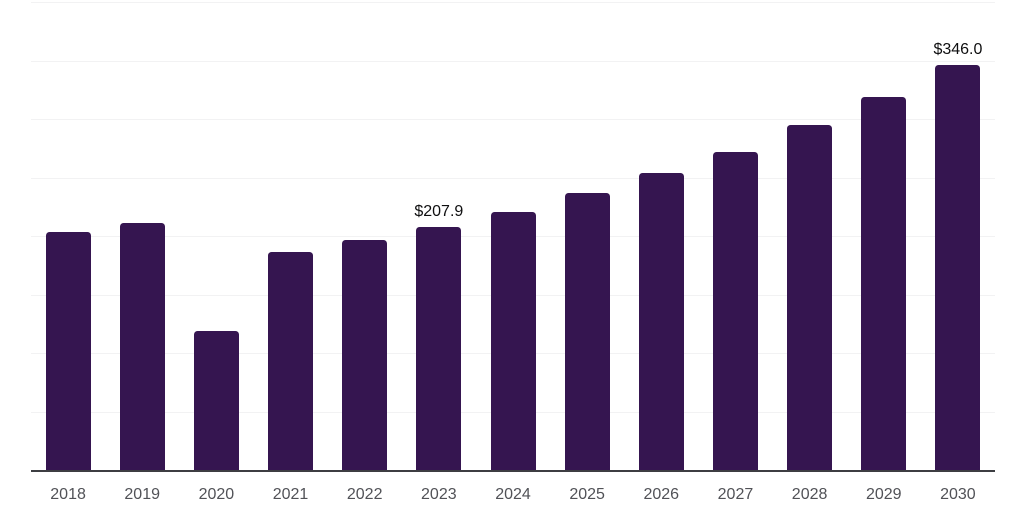  Describe the element at coordinates (809, 494) in the screenshot. I see `x-tick-label-2028: 2028` at that location.